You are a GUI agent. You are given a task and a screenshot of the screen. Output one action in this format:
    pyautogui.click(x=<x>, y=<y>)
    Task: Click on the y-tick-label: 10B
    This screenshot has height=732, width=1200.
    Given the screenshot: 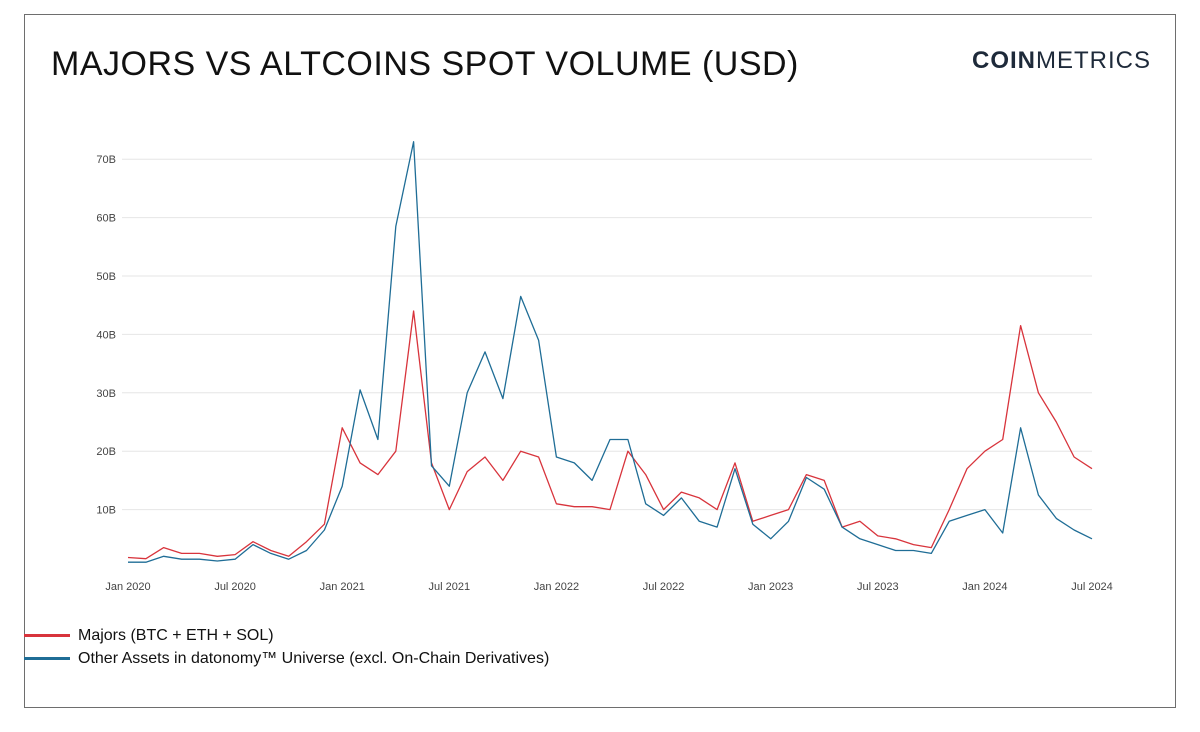 What is the action you would take?
    pyautogui.click(x=106, y=511)
    